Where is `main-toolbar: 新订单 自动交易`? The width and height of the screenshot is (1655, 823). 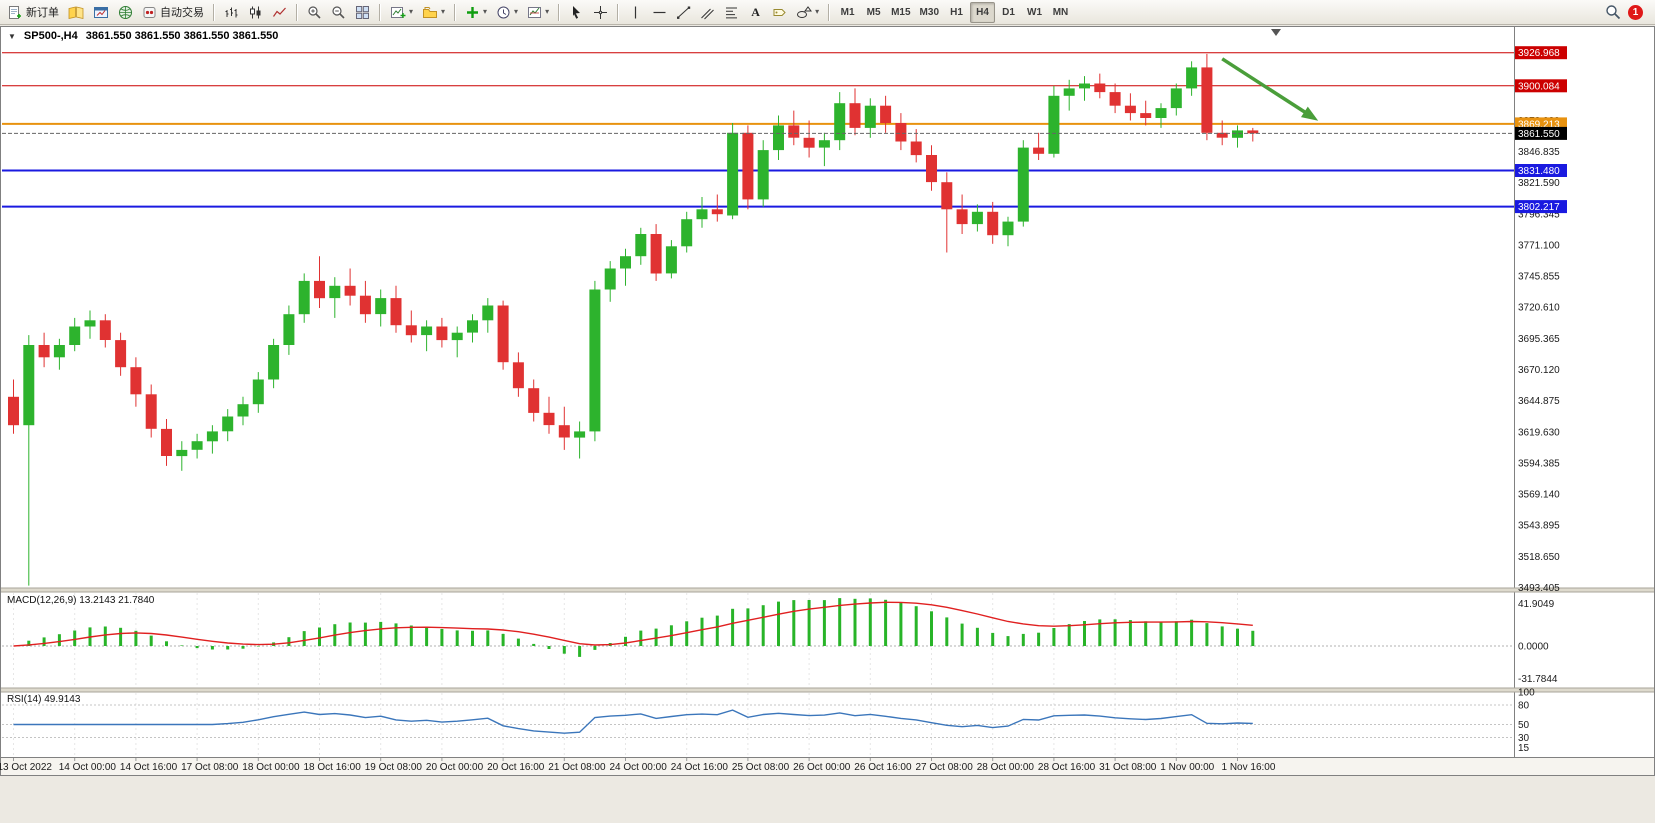
main-toolbar: 新订单 自动交易 is located at coordinates (827, 12).